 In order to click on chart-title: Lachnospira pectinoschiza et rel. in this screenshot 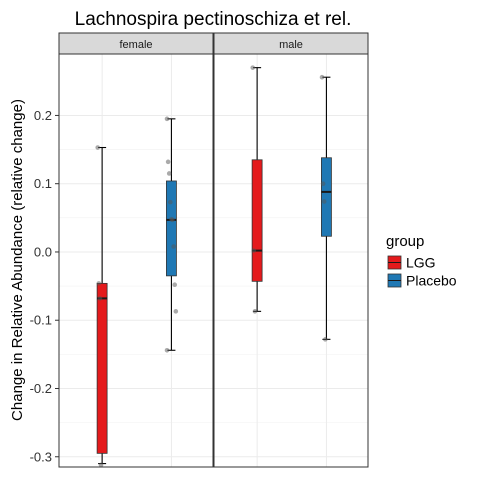, I will do `click(213, 19)`.